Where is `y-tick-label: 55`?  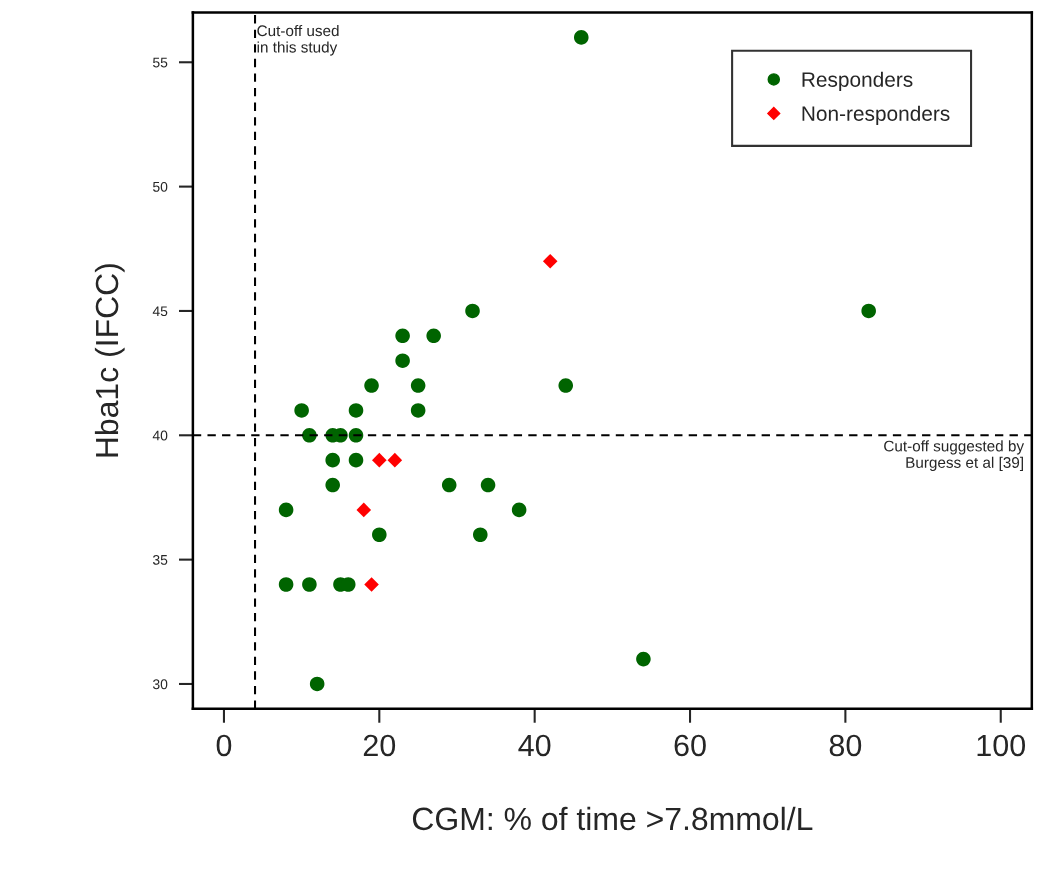
y-tick-label: 55 is located at coordinates (160, 62).